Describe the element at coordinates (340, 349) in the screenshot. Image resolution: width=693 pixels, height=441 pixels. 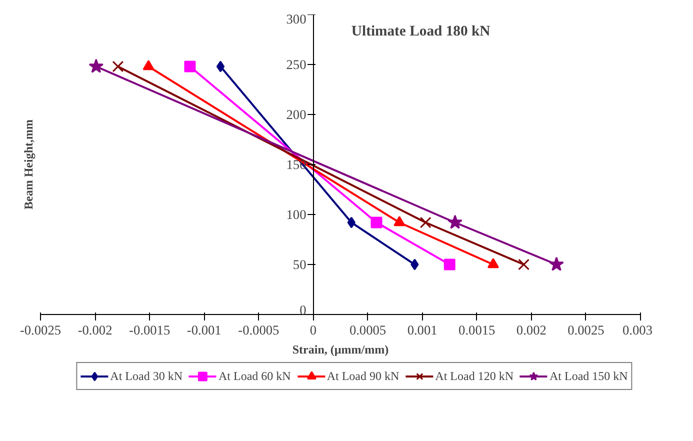
I see `x-axis-title: Strain, (µmm/mm)` at that location.